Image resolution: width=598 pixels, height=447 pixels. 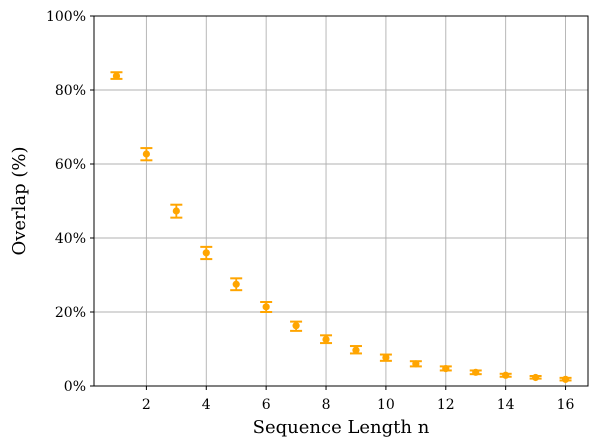 I want to click on x-tick-label: 8, so click(x=326, y=405).